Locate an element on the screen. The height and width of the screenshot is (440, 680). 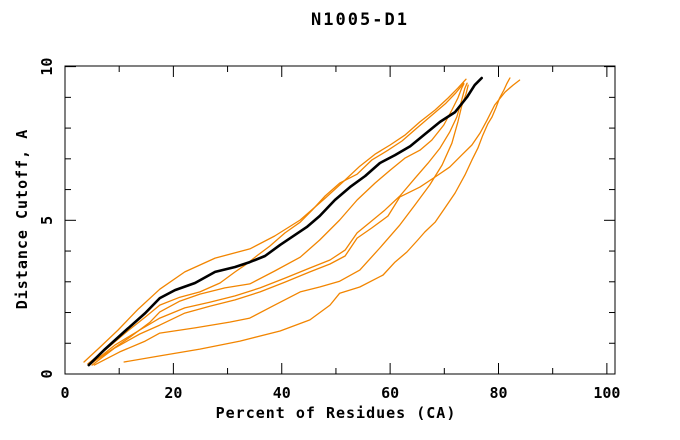
y-tick-label: 0 is located at coordinates (47, 373).